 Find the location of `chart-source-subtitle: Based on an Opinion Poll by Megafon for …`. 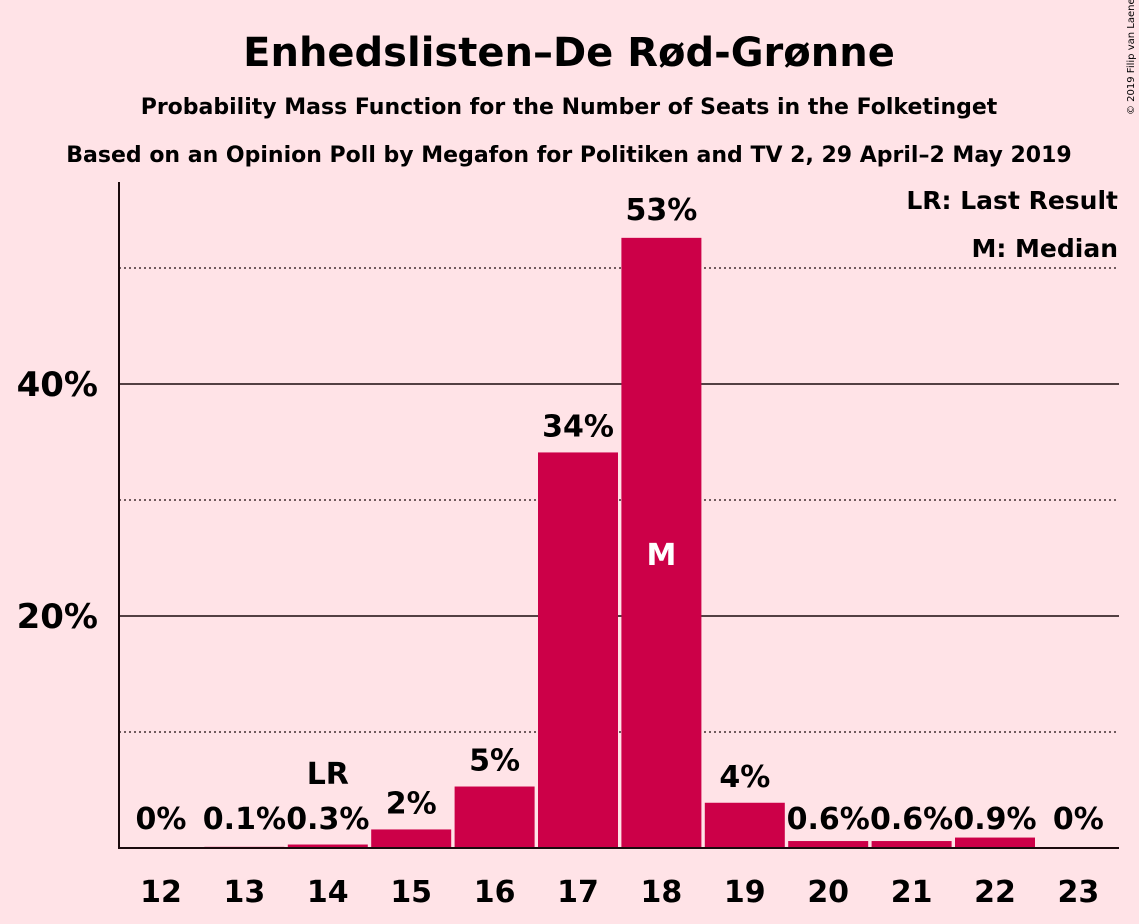

chart-source-subtitle: Based on an Opinion Poll by Megafon for … is located at coordinates (568, 155).